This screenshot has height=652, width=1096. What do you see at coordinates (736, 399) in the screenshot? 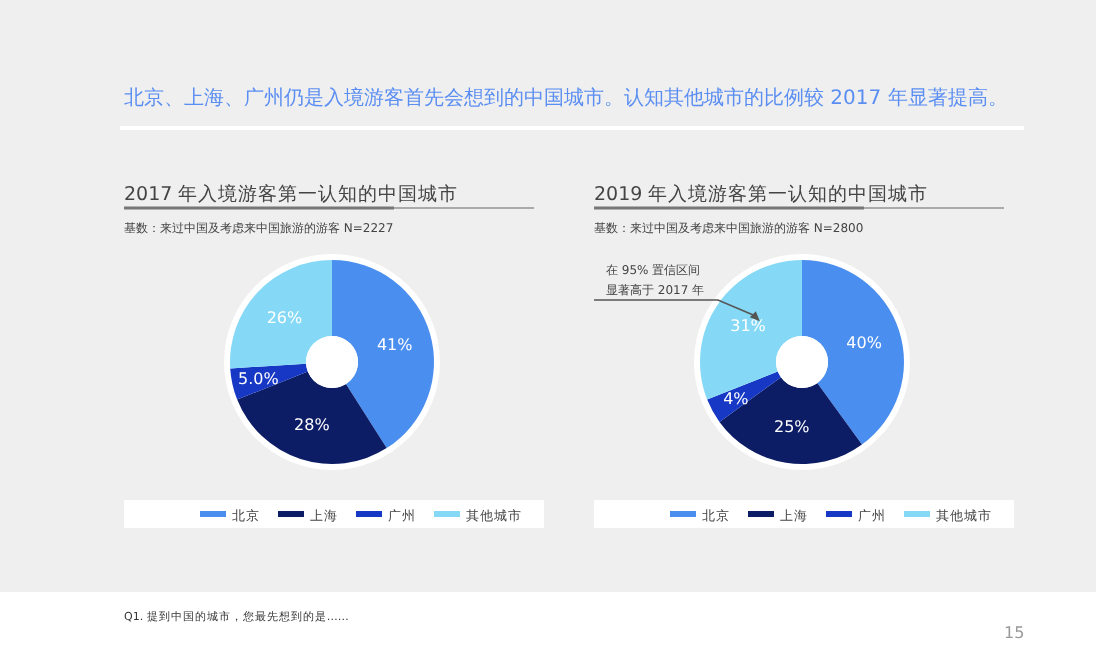
I see `data-label: 4%` at bounding box center [736, 399].